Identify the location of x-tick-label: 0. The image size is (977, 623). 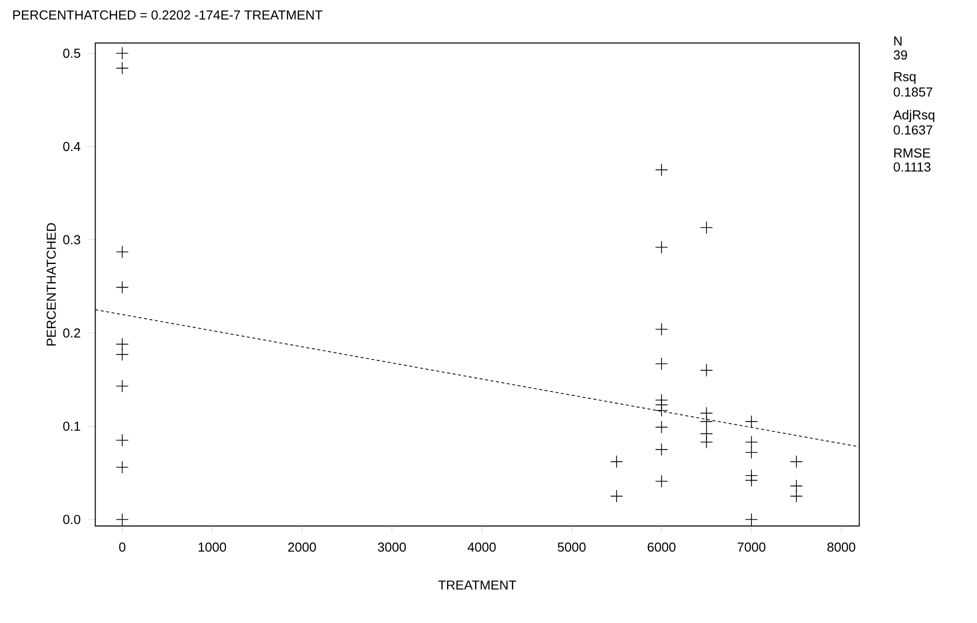
(122, 547).